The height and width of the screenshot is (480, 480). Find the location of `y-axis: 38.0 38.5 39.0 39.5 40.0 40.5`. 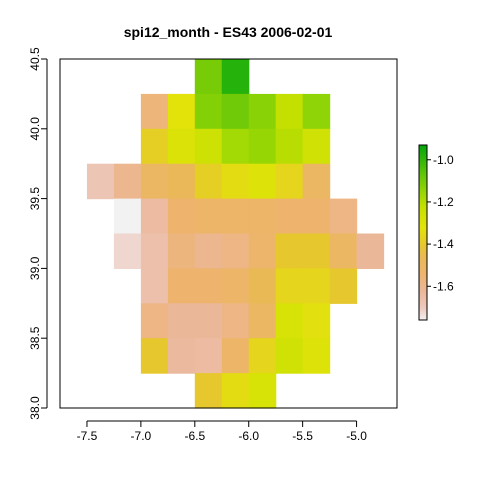

y-axis: 38.0 38.5 39.0 39.5 40.0 40.5 is located at coordinates (38, 233).